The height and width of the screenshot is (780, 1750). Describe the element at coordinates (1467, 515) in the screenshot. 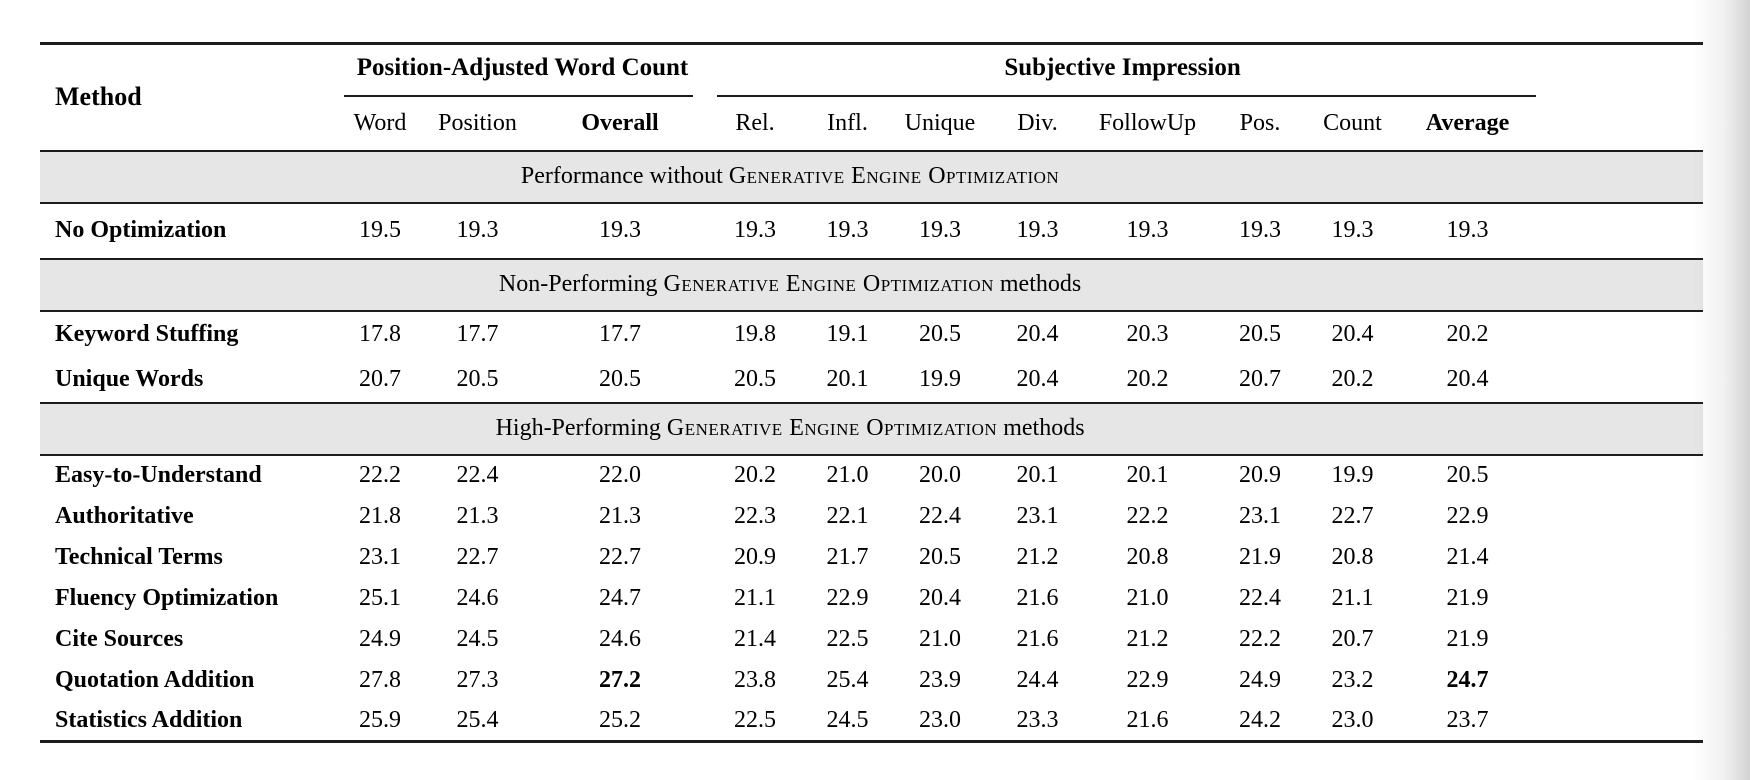

I see `cell-value: 22.9` at that location.